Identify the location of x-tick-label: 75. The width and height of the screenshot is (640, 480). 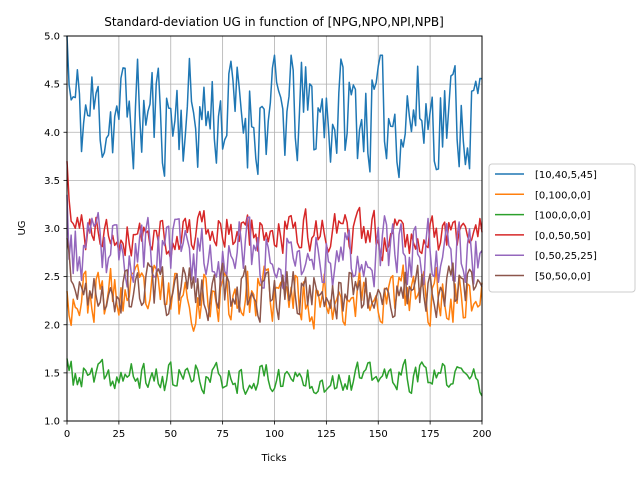
(222, 434).